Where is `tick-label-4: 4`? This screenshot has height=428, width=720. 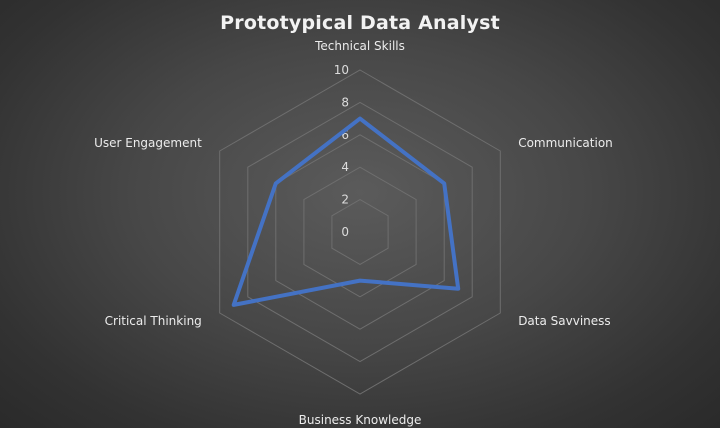 tick-label-4: 4 is located at coordinates (345, 167).